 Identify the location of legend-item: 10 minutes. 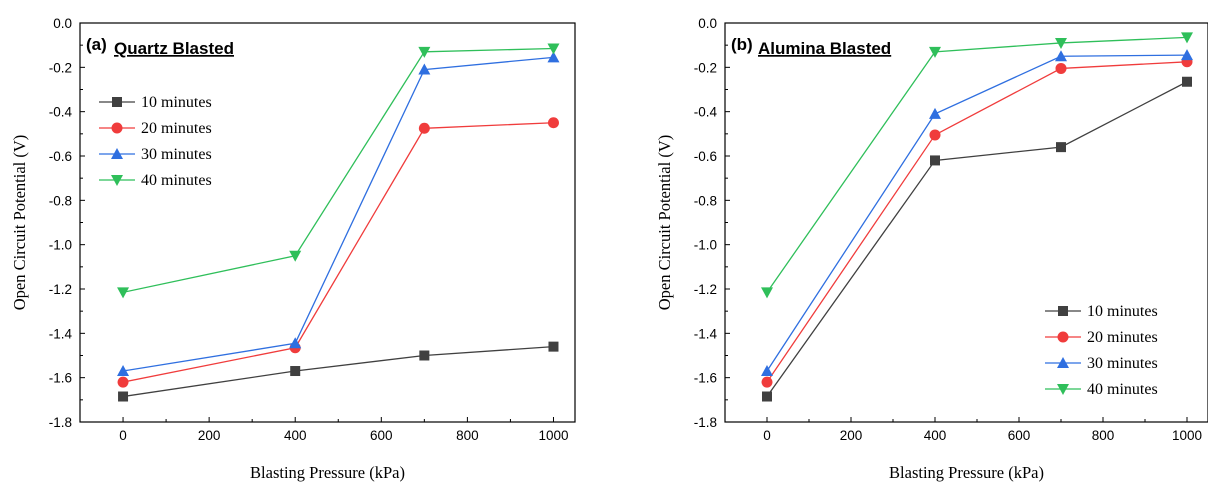
(1101, 311).